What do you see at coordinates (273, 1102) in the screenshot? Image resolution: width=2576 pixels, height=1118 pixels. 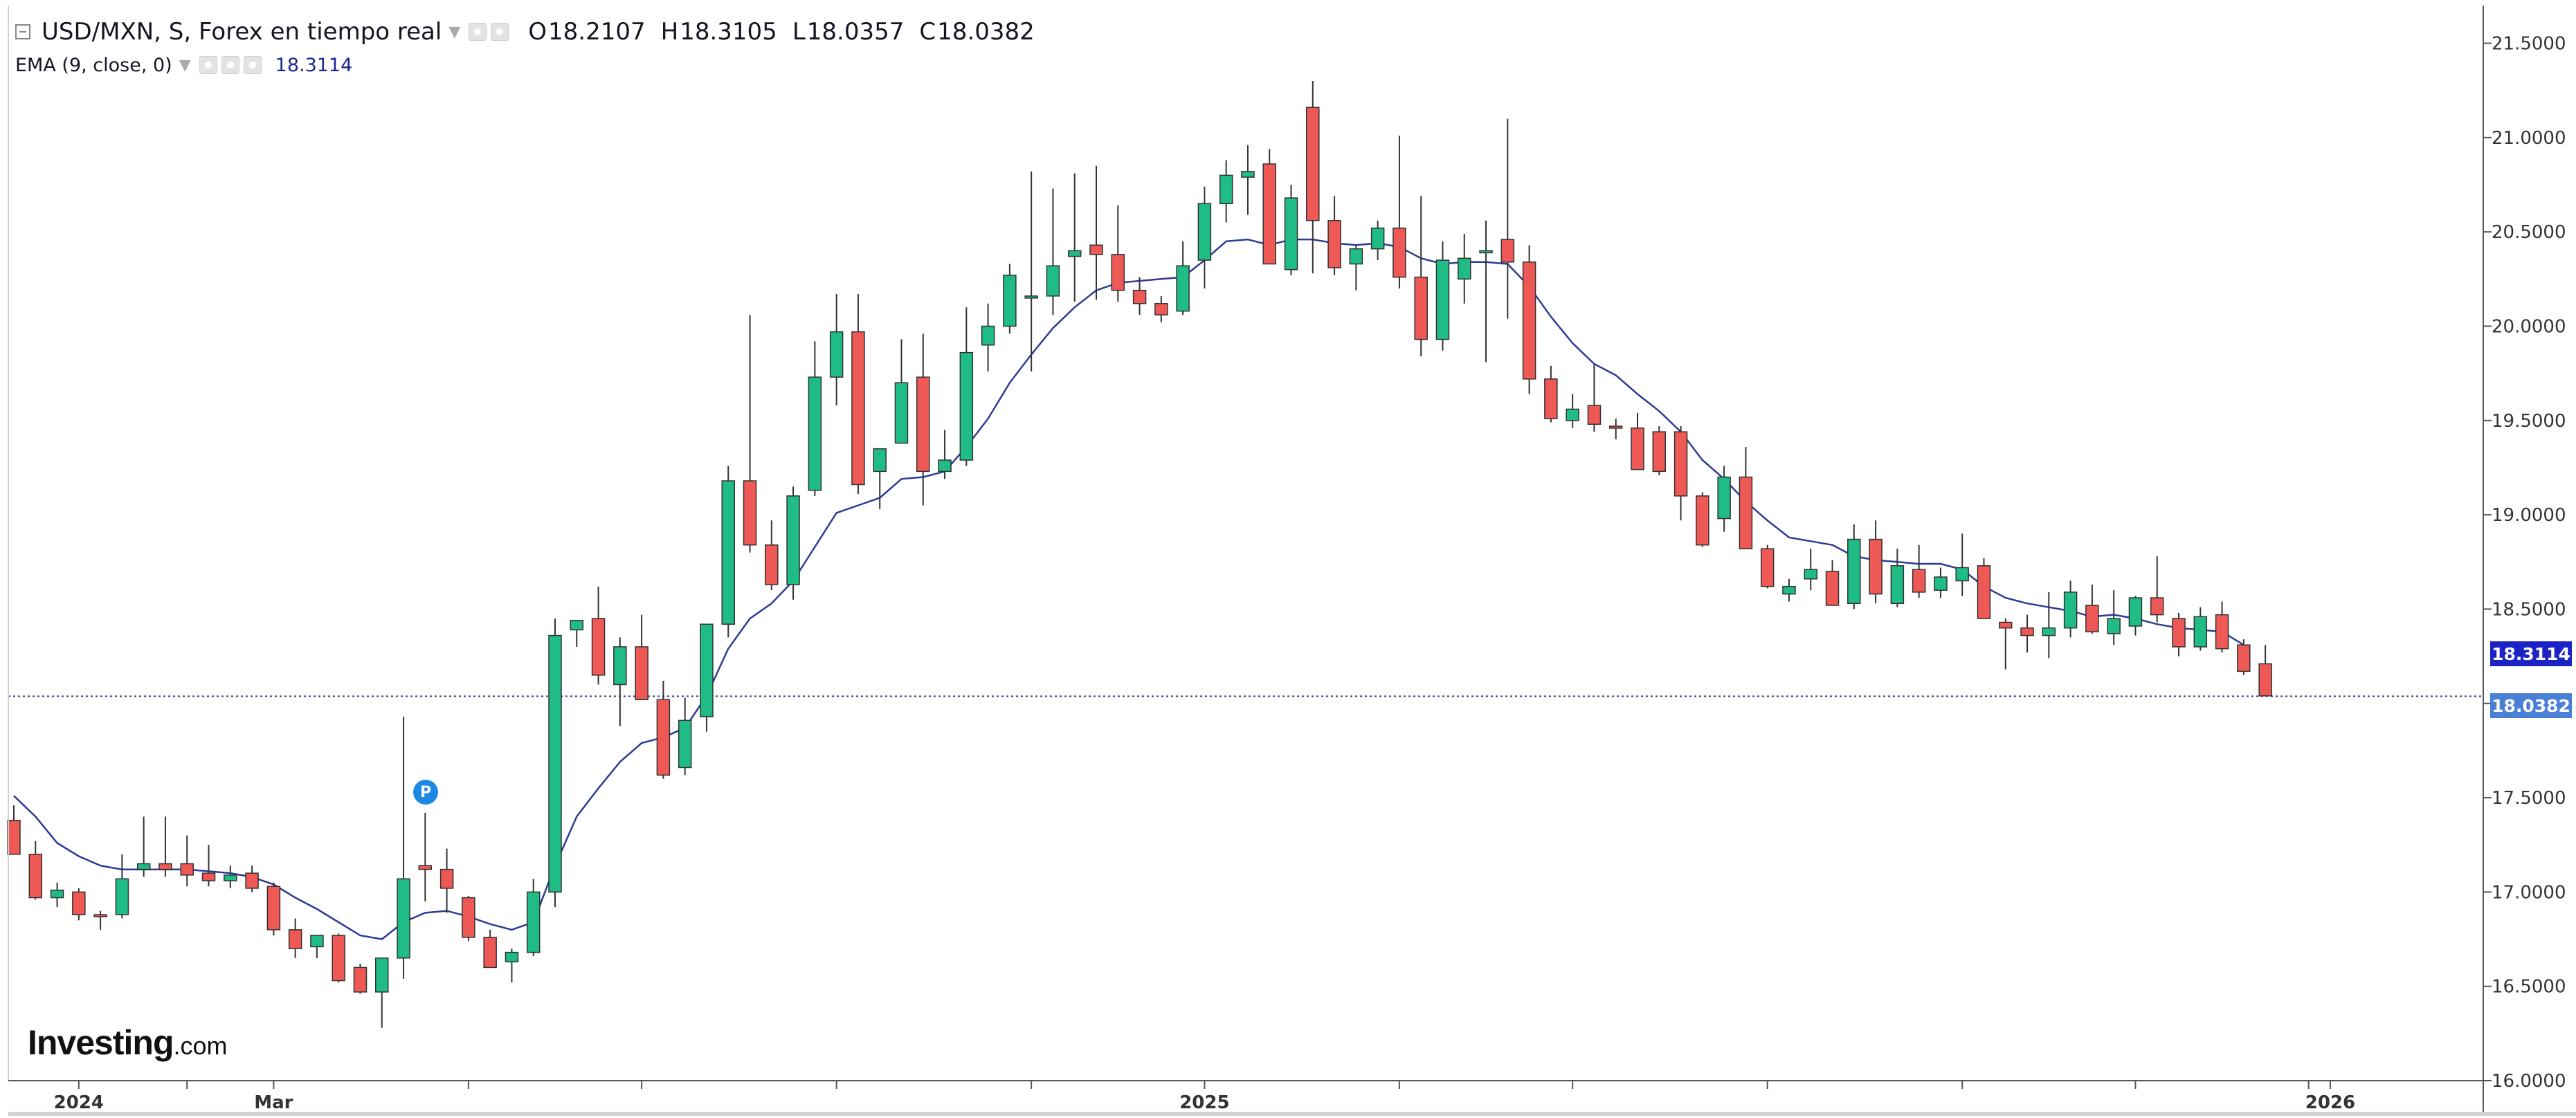 I see `x-tick-label: Mar` at bounding box center [273, 1102].